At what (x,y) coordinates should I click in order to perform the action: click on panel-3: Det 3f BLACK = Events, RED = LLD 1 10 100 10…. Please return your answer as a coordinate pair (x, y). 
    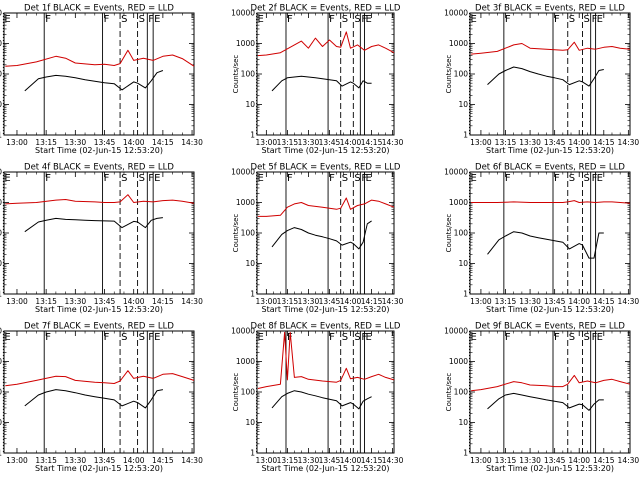
    Looking at the image, I should click on (541, 80).